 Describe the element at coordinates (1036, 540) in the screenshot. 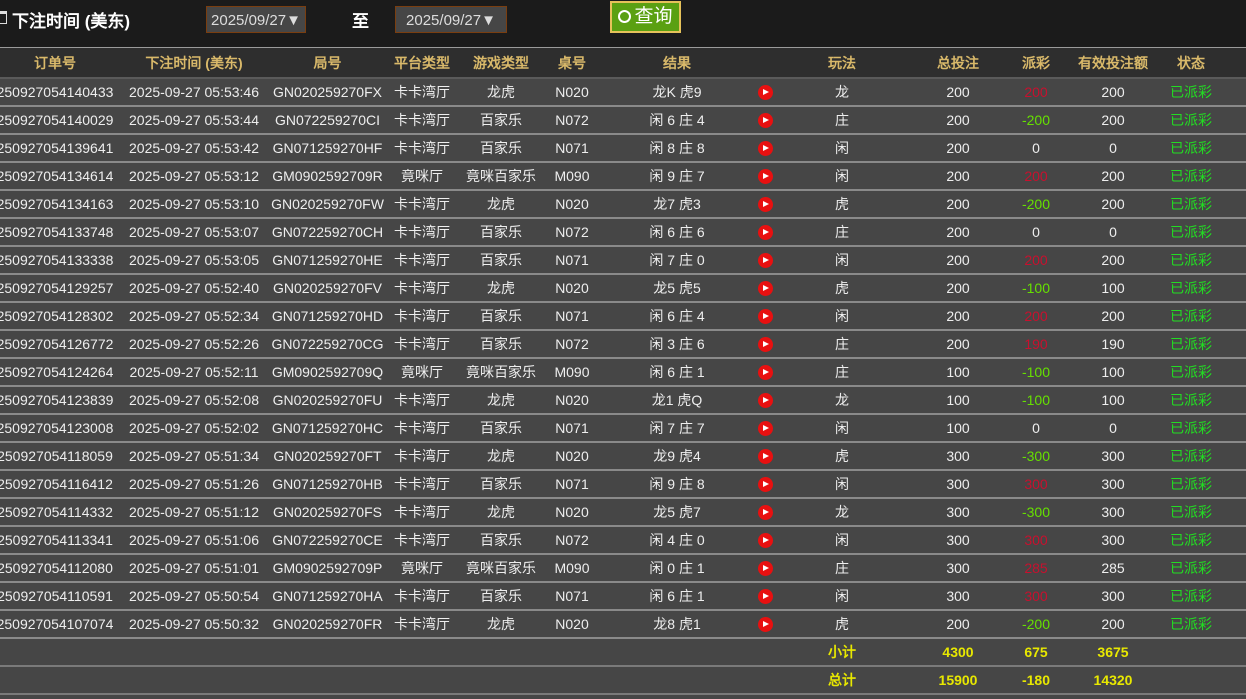

I see `cell-payout: 300` at that location.